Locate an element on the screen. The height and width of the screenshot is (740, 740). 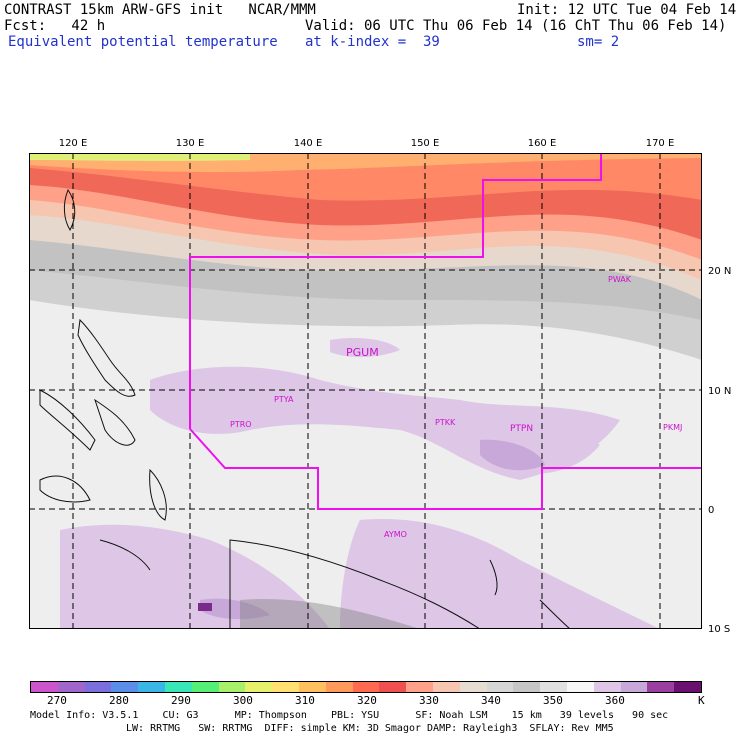
lat-axis: 20 N 10 N 0 10 S is located at coordinates (719, 450).